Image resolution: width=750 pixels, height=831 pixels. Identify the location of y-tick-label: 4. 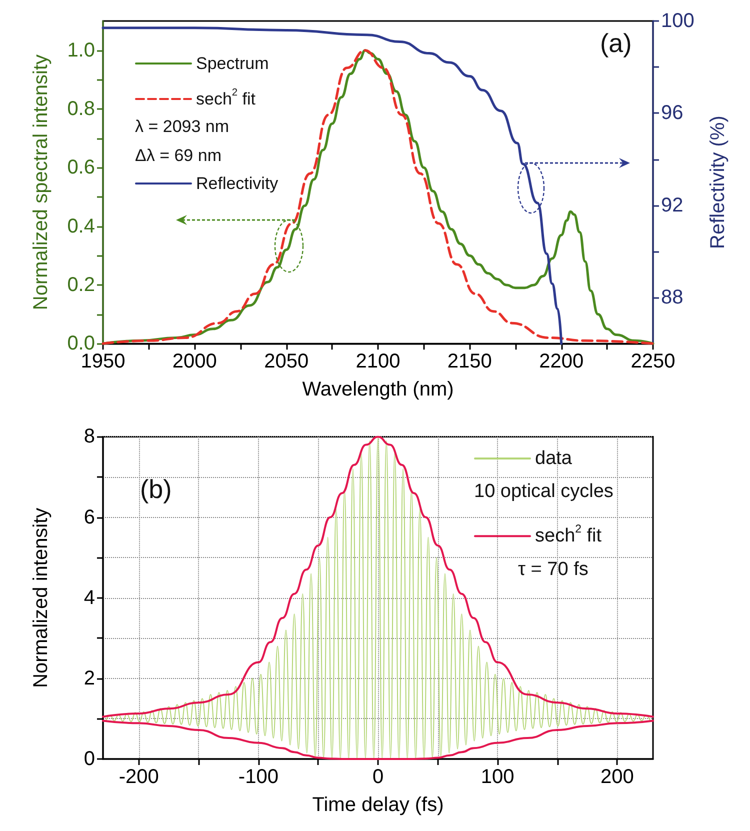
(89, 597).